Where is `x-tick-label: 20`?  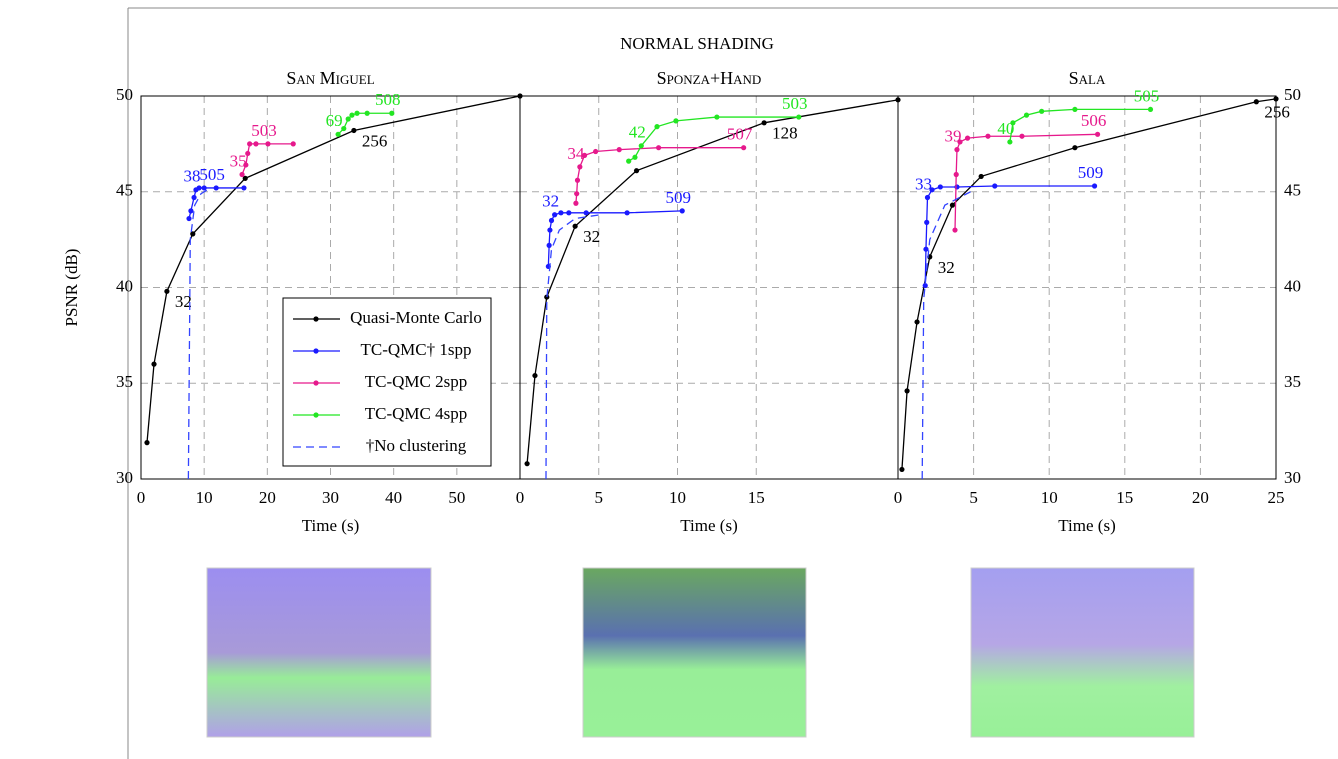
x-tick-label: 20 is located at coordinates (267, 497).